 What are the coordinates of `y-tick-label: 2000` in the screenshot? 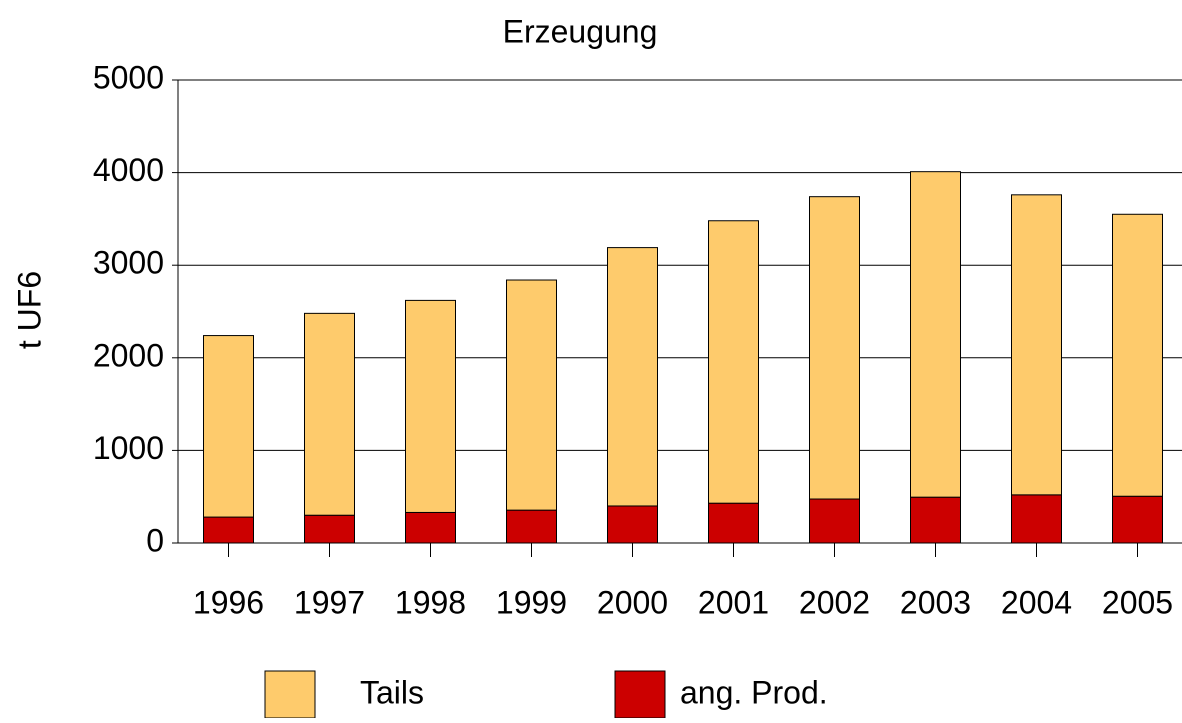 It's located at (128, 355).